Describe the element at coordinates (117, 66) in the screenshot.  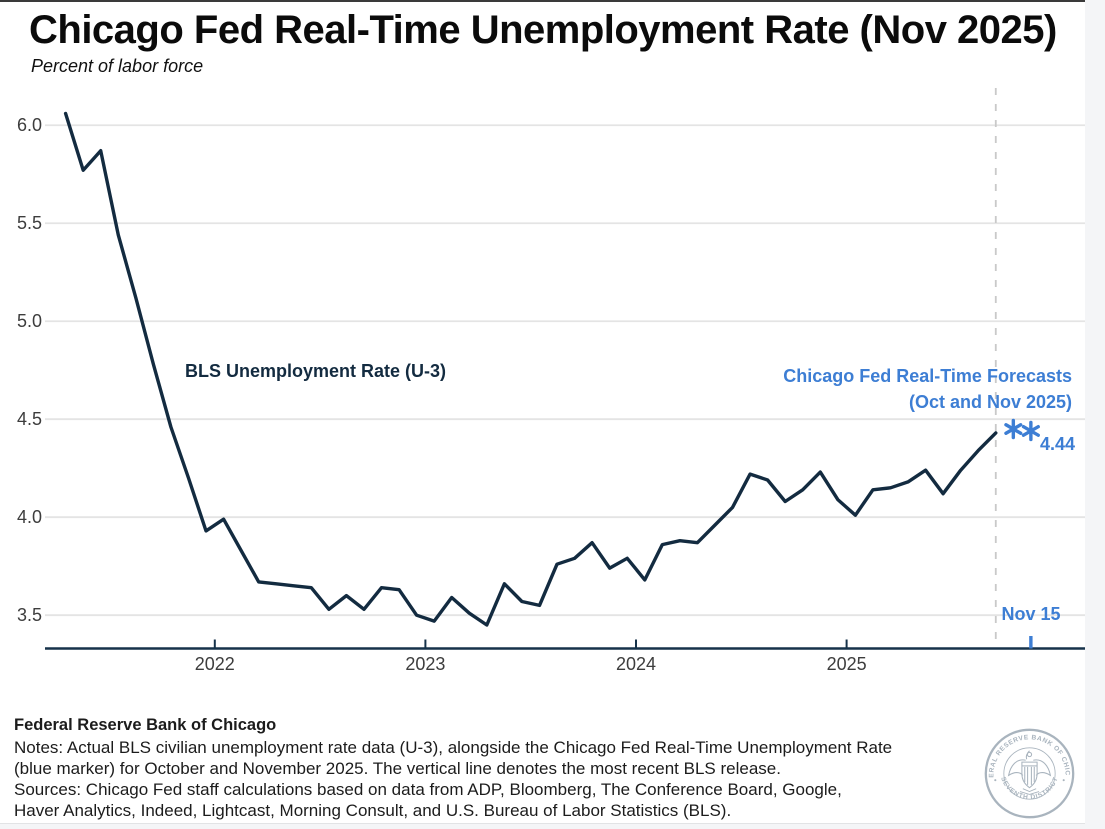
I see `page-subtitle: Percent of labor force` at that location.